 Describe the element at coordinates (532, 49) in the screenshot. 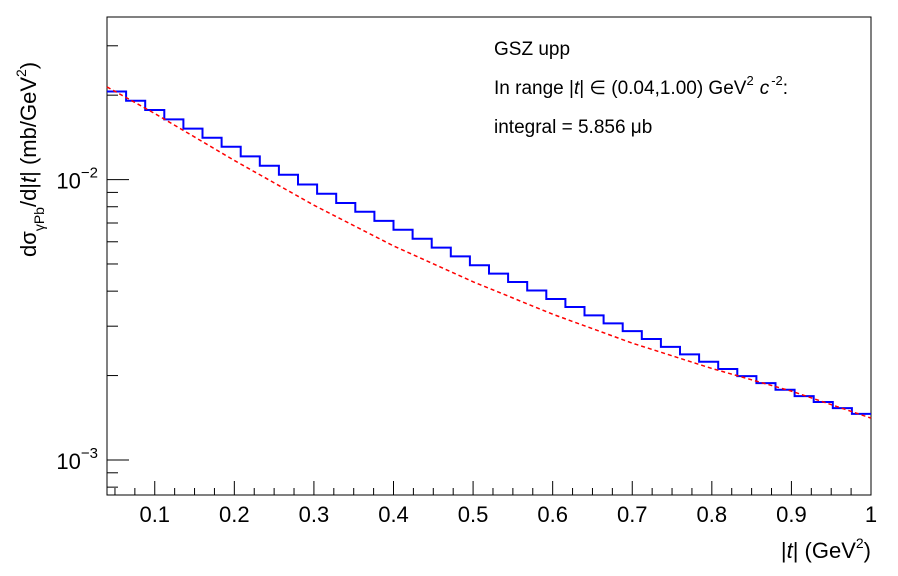

I see `annotation-model: GSZ upp` at that location.